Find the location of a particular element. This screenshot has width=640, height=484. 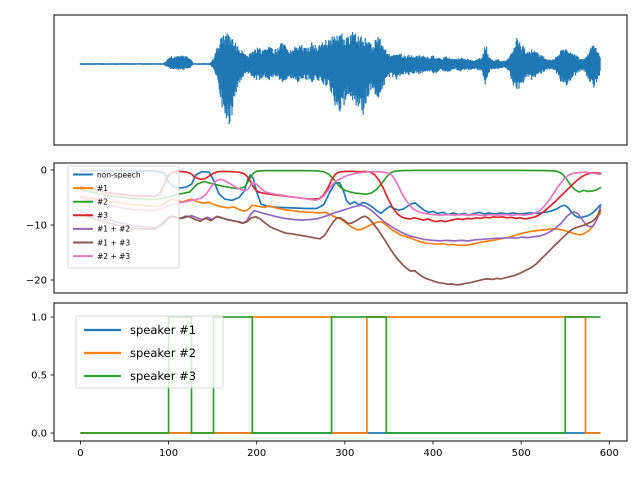

prob-legend-label-5: #1 + #3 is located at coordinates (113, 242).